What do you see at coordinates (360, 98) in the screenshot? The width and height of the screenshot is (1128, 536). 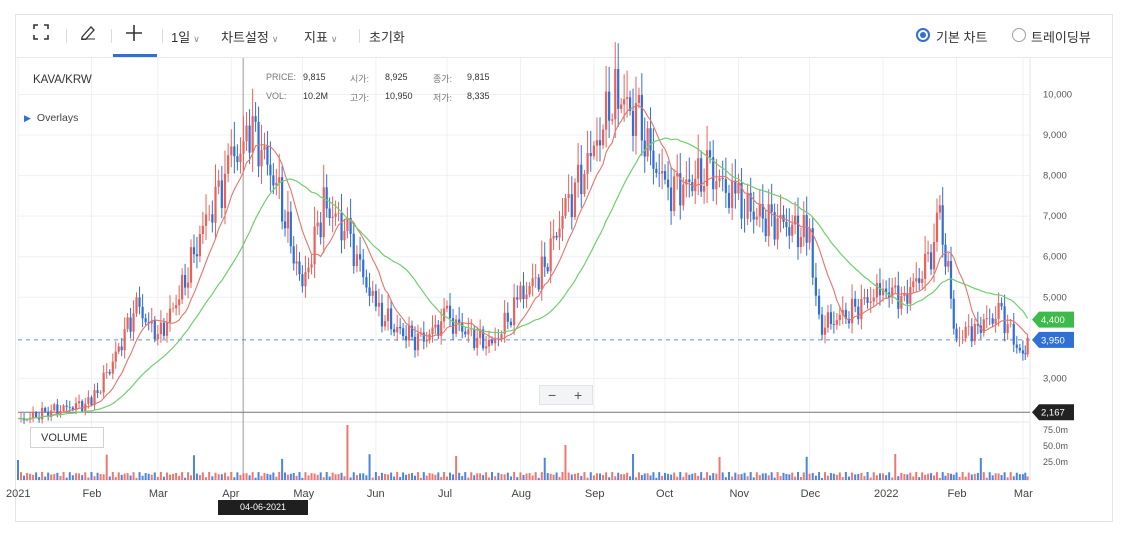 I see `high-label: 고가:` at bounding box center [360, 98].